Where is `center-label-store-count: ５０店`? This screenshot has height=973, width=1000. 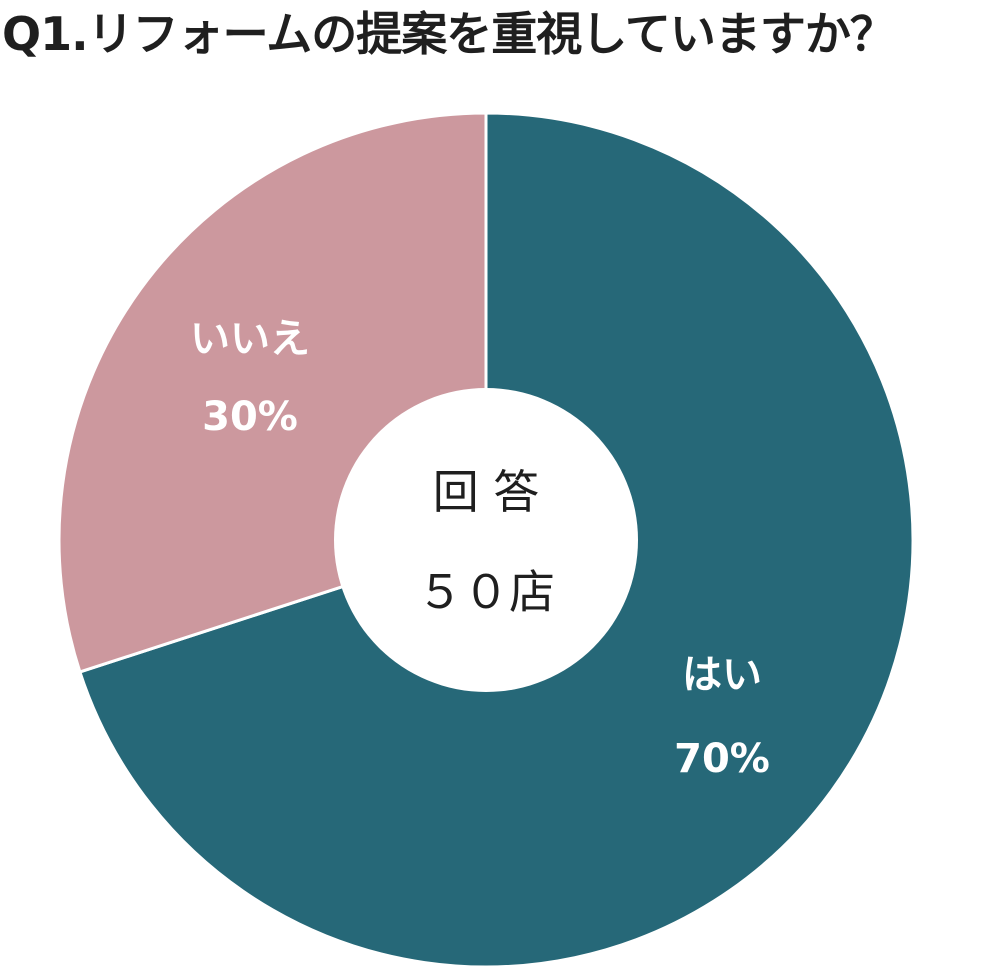 center-label-store-count: ５０店 is located at coordinates (486, 592).